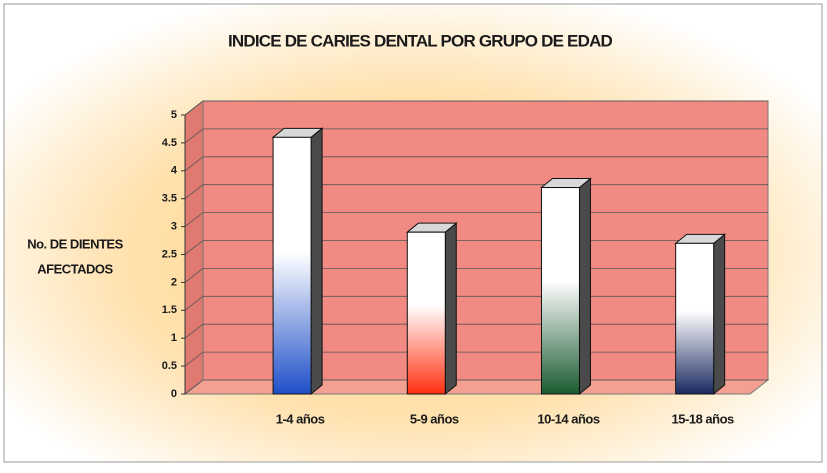 This screenshot has height=473, width=827. I want to click on x-tick-label: 5-9 años, so click(434, 418).